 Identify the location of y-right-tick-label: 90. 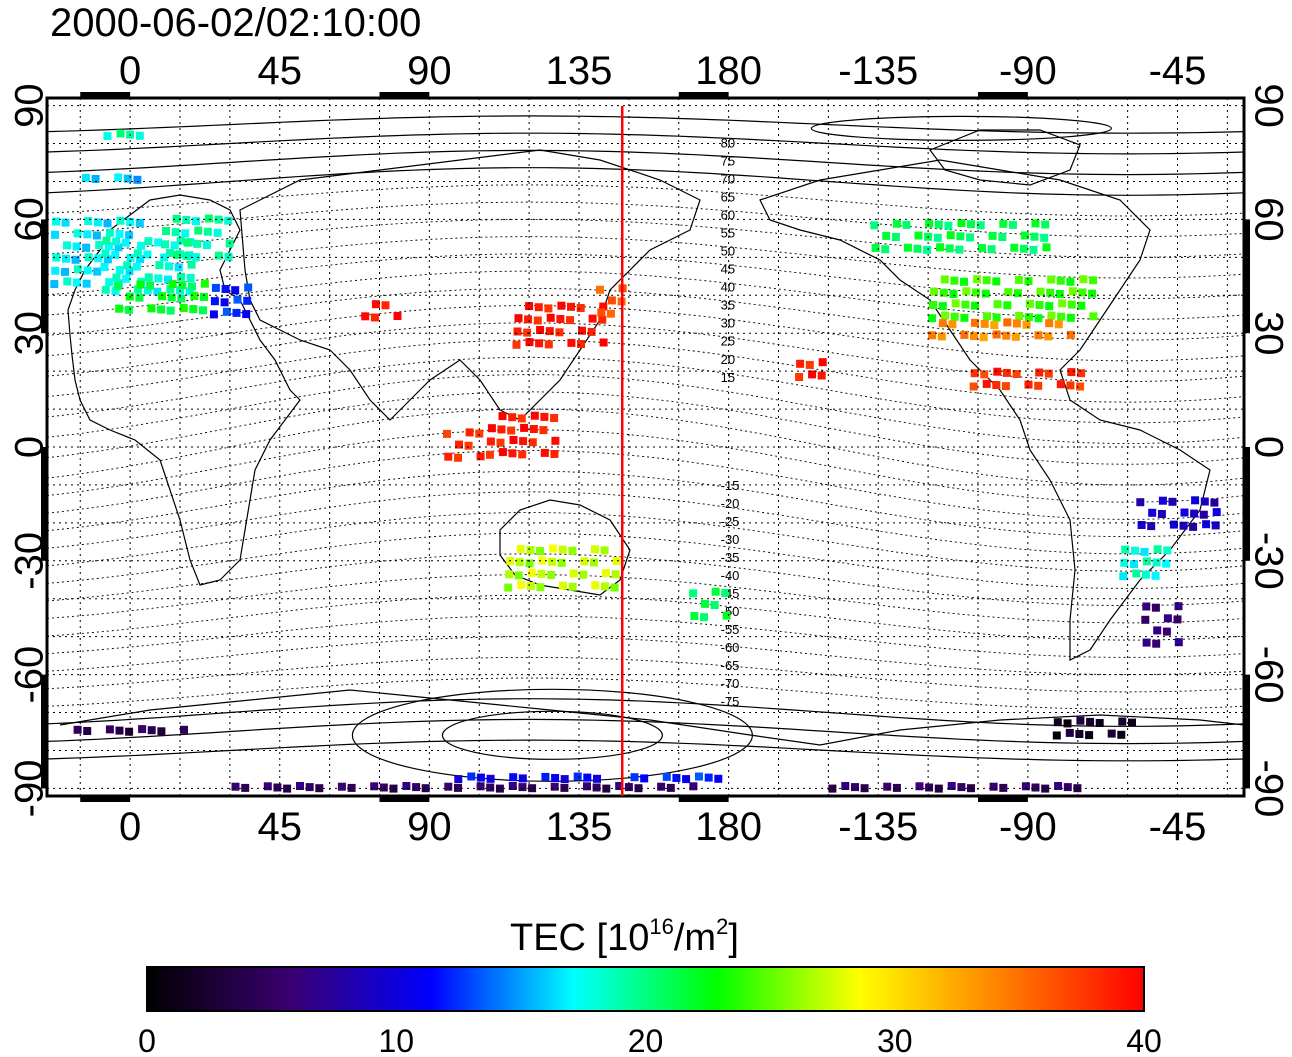
(1268, 105).